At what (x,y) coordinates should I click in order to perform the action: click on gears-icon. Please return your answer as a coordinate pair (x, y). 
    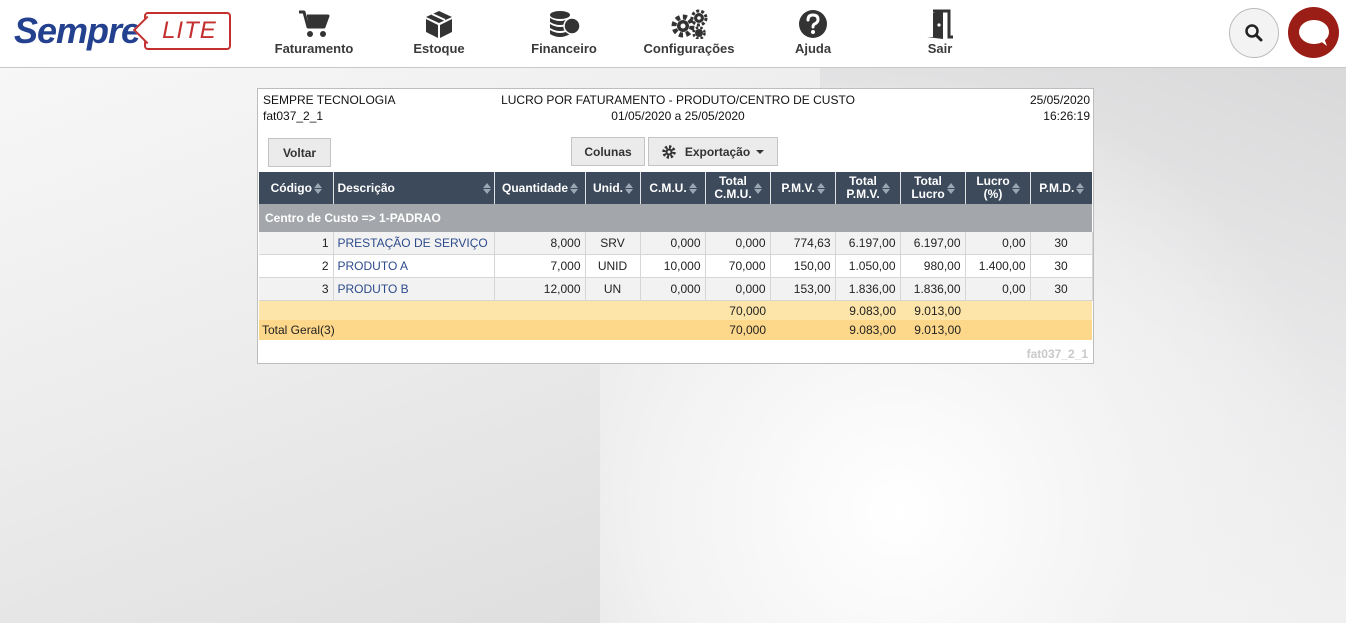
    Looking at the image, I should click on (689, 24).